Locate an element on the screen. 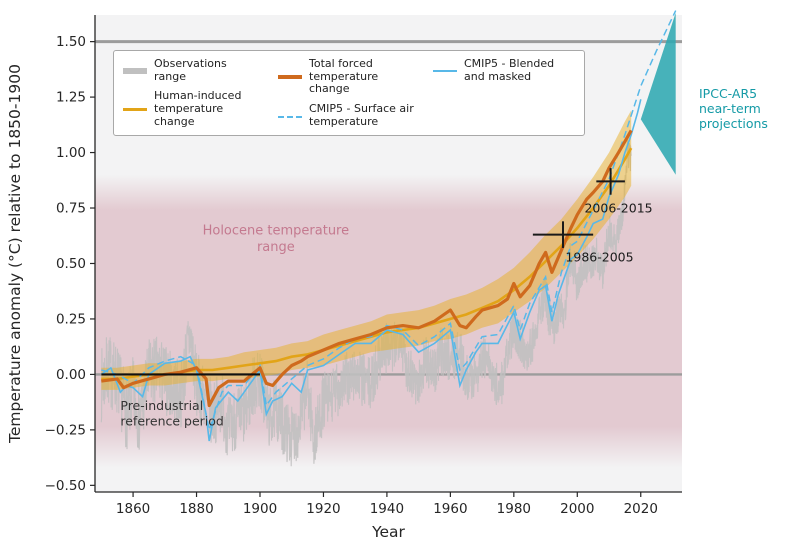  legend-item-label: Human-induced temperature change is located at coordinates (198, 108).